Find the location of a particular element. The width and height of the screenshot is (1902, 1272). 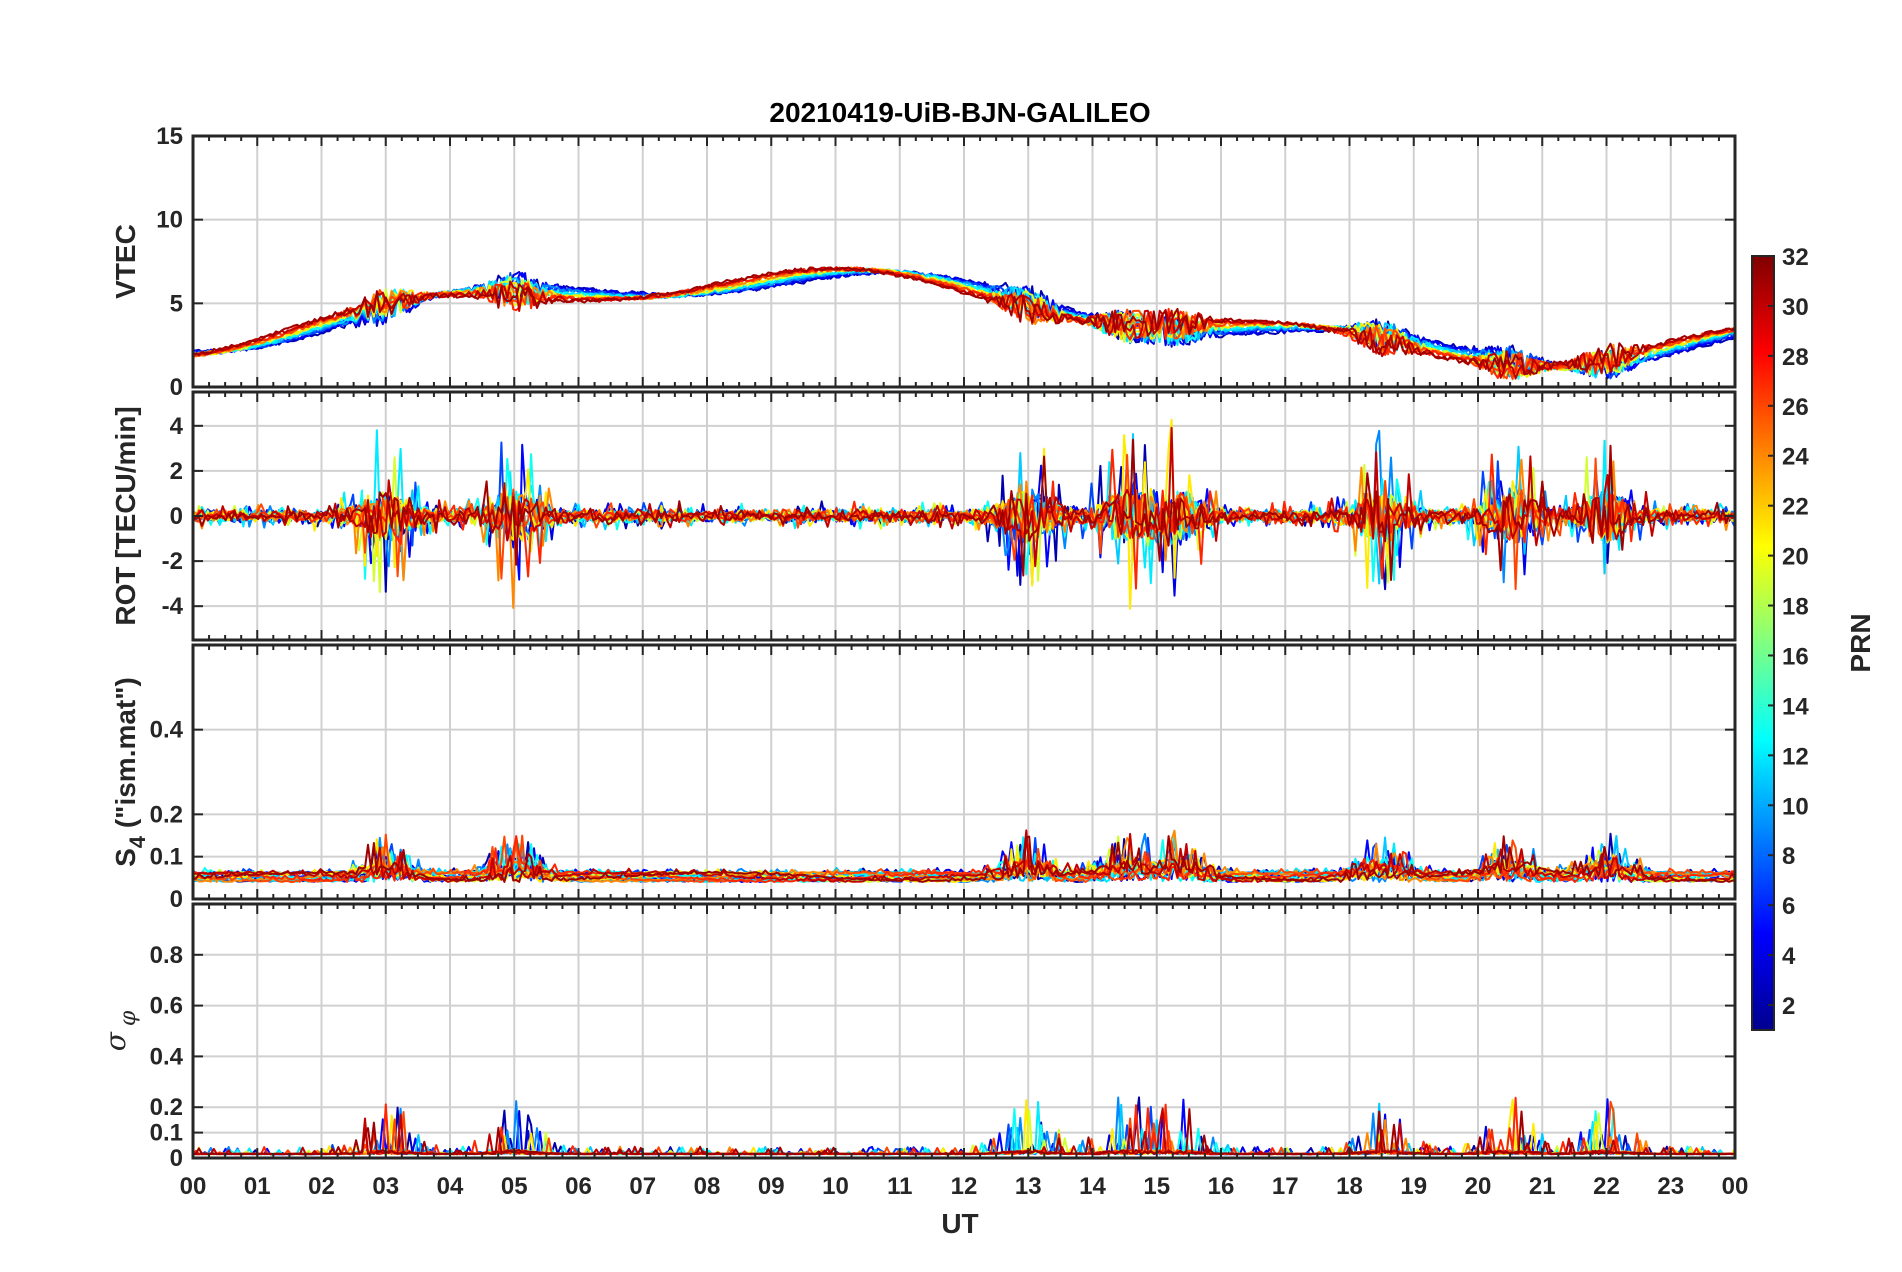

colorbar-tick-label: 10 is located at coordinates (1795, 806).